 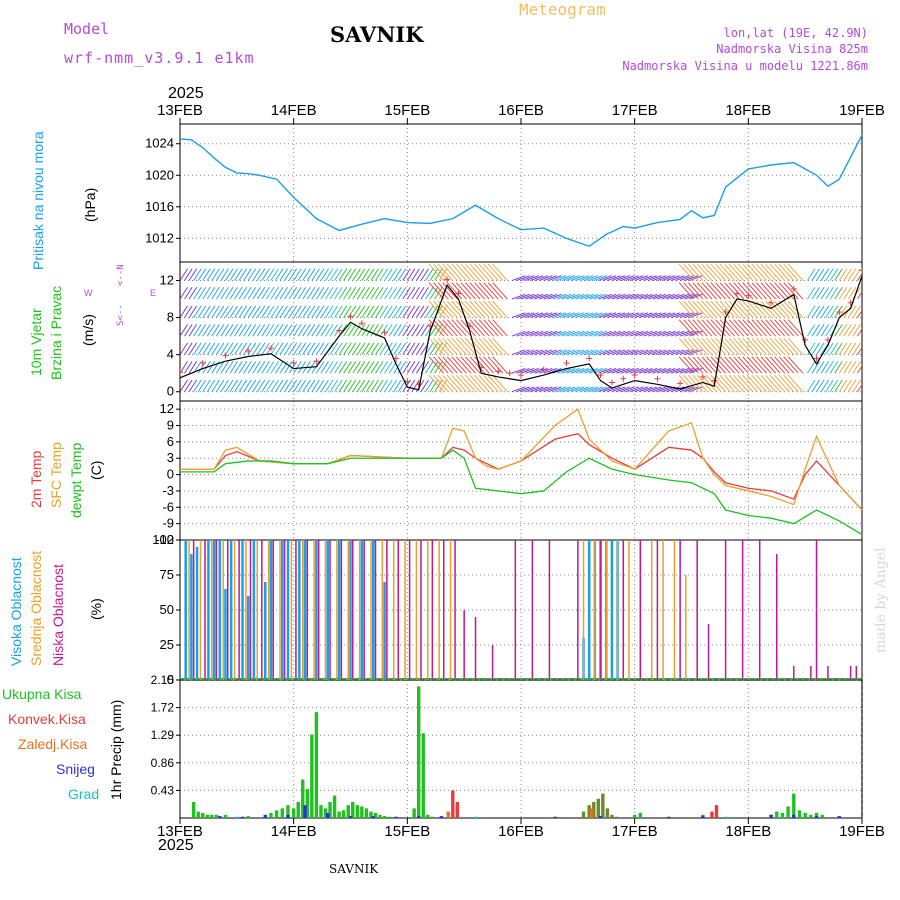 I want to click on cloud-high-bar, so click(x=328, y=610).